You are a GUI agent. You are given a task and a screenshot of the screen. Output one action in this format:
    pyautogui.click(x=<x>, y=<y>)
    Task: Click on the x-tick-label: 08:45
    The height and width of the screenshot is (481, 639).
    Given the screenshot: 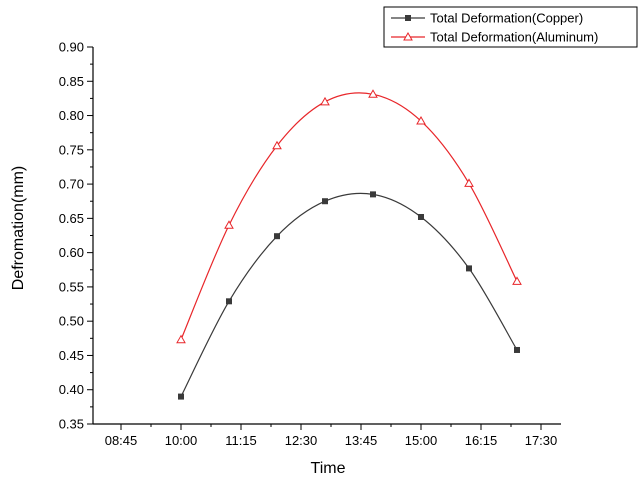 What is the action you would take?
    pyautogui.click(x=121, y=440)
    